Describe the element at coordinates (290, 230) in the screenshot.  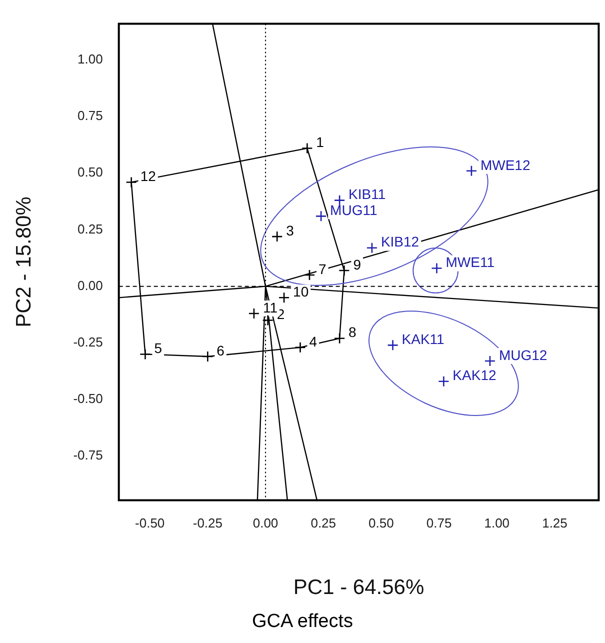
I see `annotation: 3` at that location.